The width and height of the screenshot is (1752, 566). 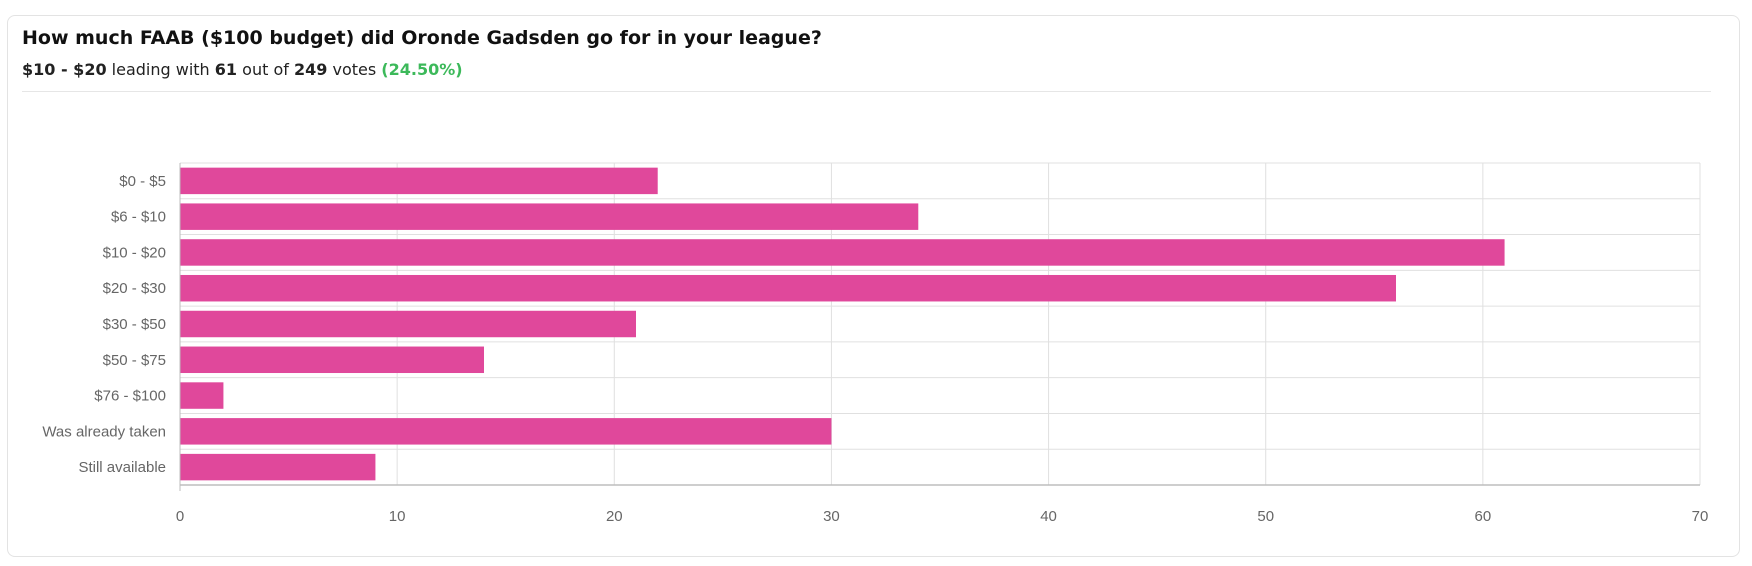 What do you see at coordinates (866, 91) in the screenshot?
I see `header-divider` at bounding box center [866, 91].